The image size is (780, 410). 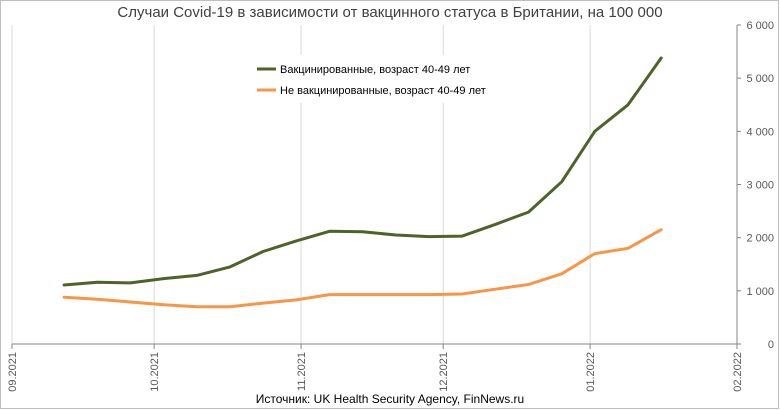 I want to click on y-tick-label-1: 1 000, so click(x=760, y=292).